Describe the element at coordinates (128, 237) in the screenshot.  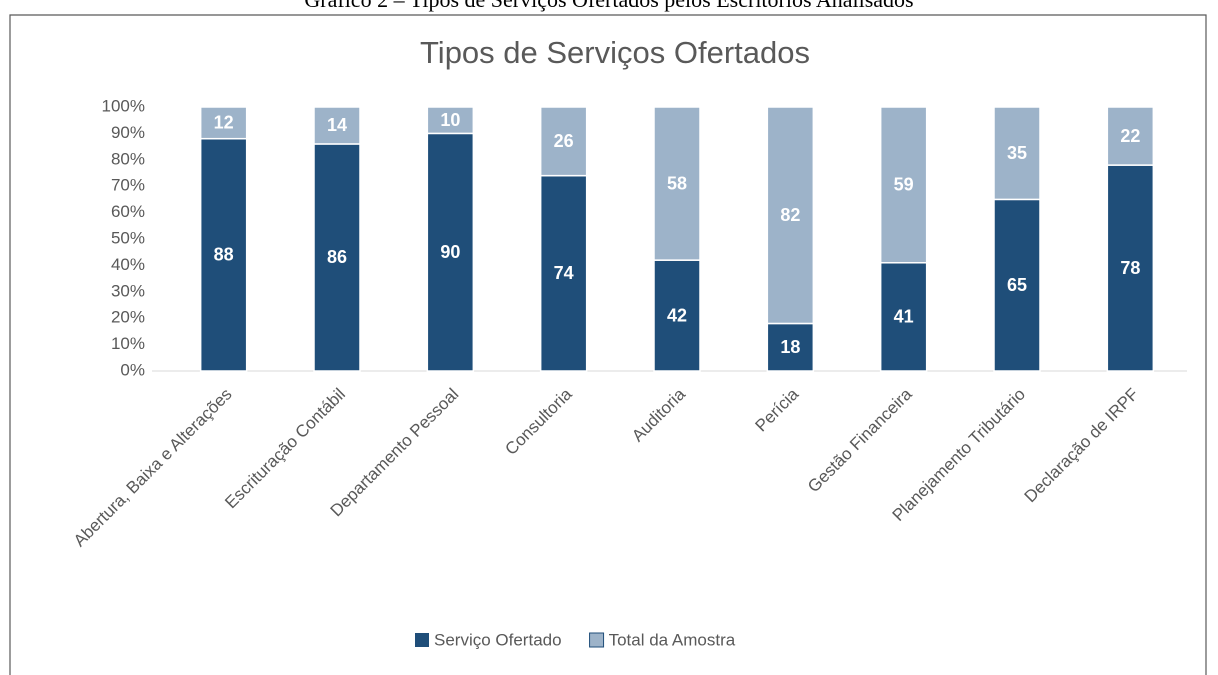
I see `y-tick-label: 50%` at that location.